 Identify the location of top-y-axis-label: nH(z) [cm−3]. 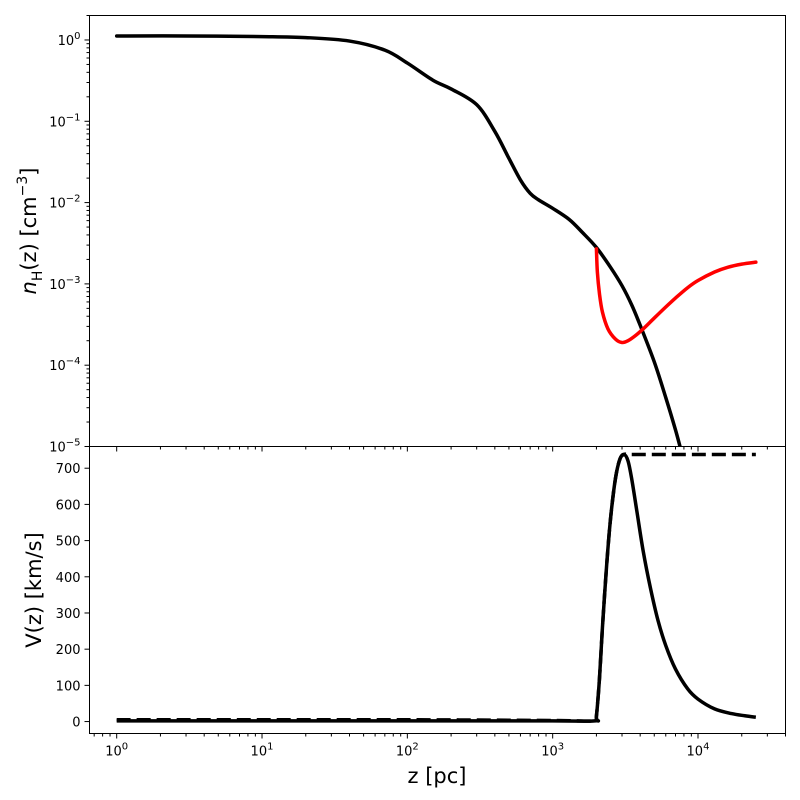
(30, 231).